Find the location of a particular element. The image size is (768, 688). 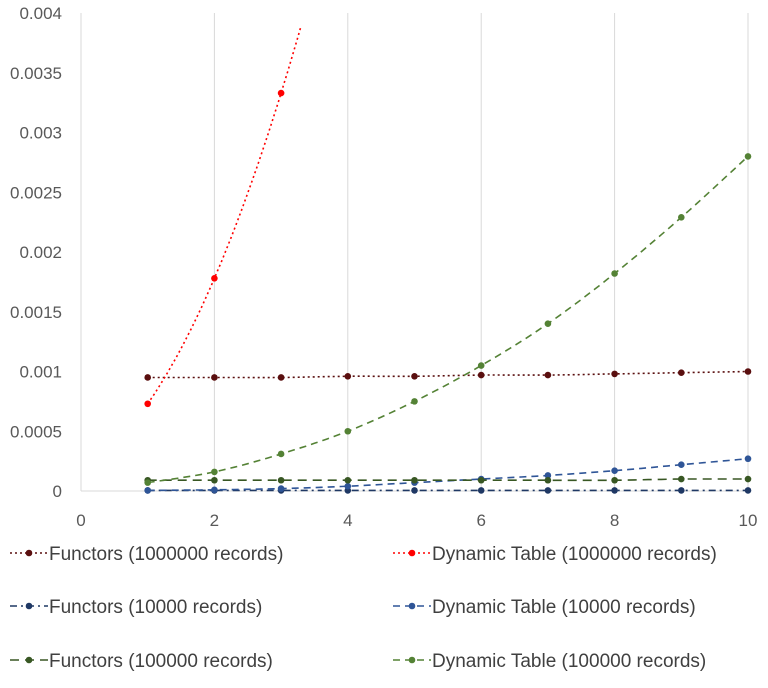

y-tick-label: 0.004 is located at coordinates (40, 13).